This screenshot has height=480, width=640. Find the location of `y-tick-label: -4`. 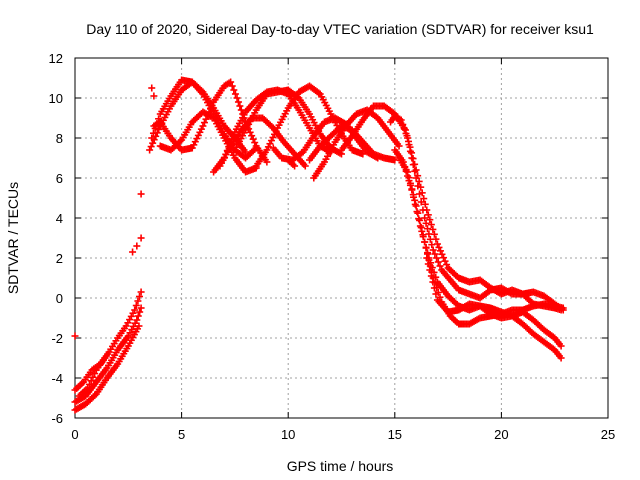

y-tick-label: -4 is located at coordinates (57, 378).